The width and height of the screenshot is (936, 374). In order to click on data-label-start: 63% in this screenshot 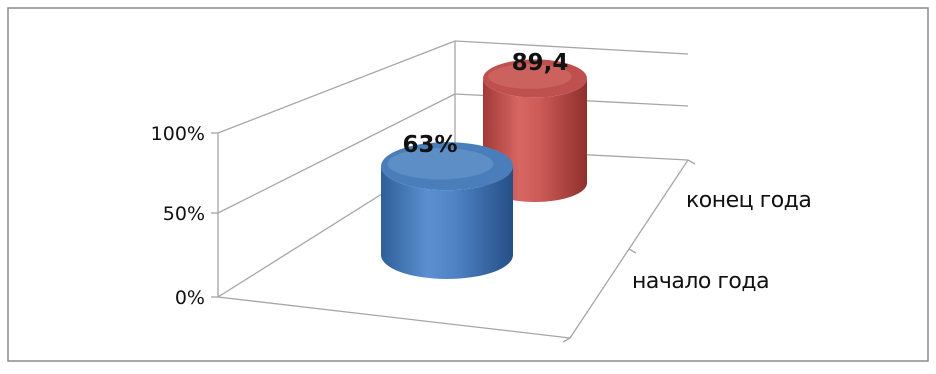, I will do `click(429, 145)`.